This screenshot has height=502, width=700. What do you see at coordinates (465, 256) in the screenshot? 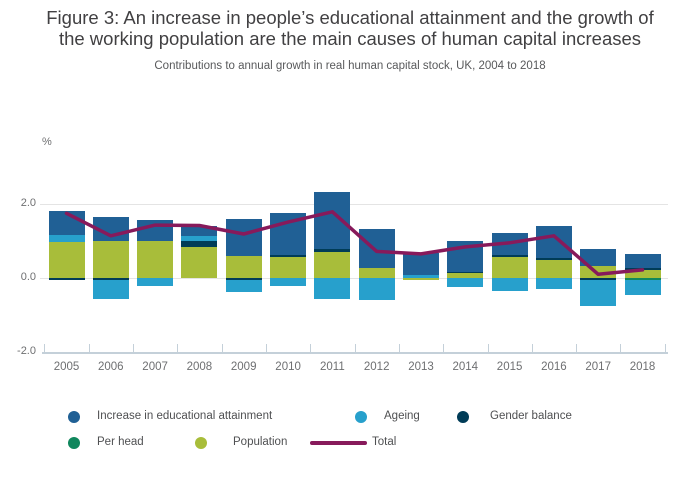
I see `bar-segment-attainment-2014` at bounding box center [465, 256].